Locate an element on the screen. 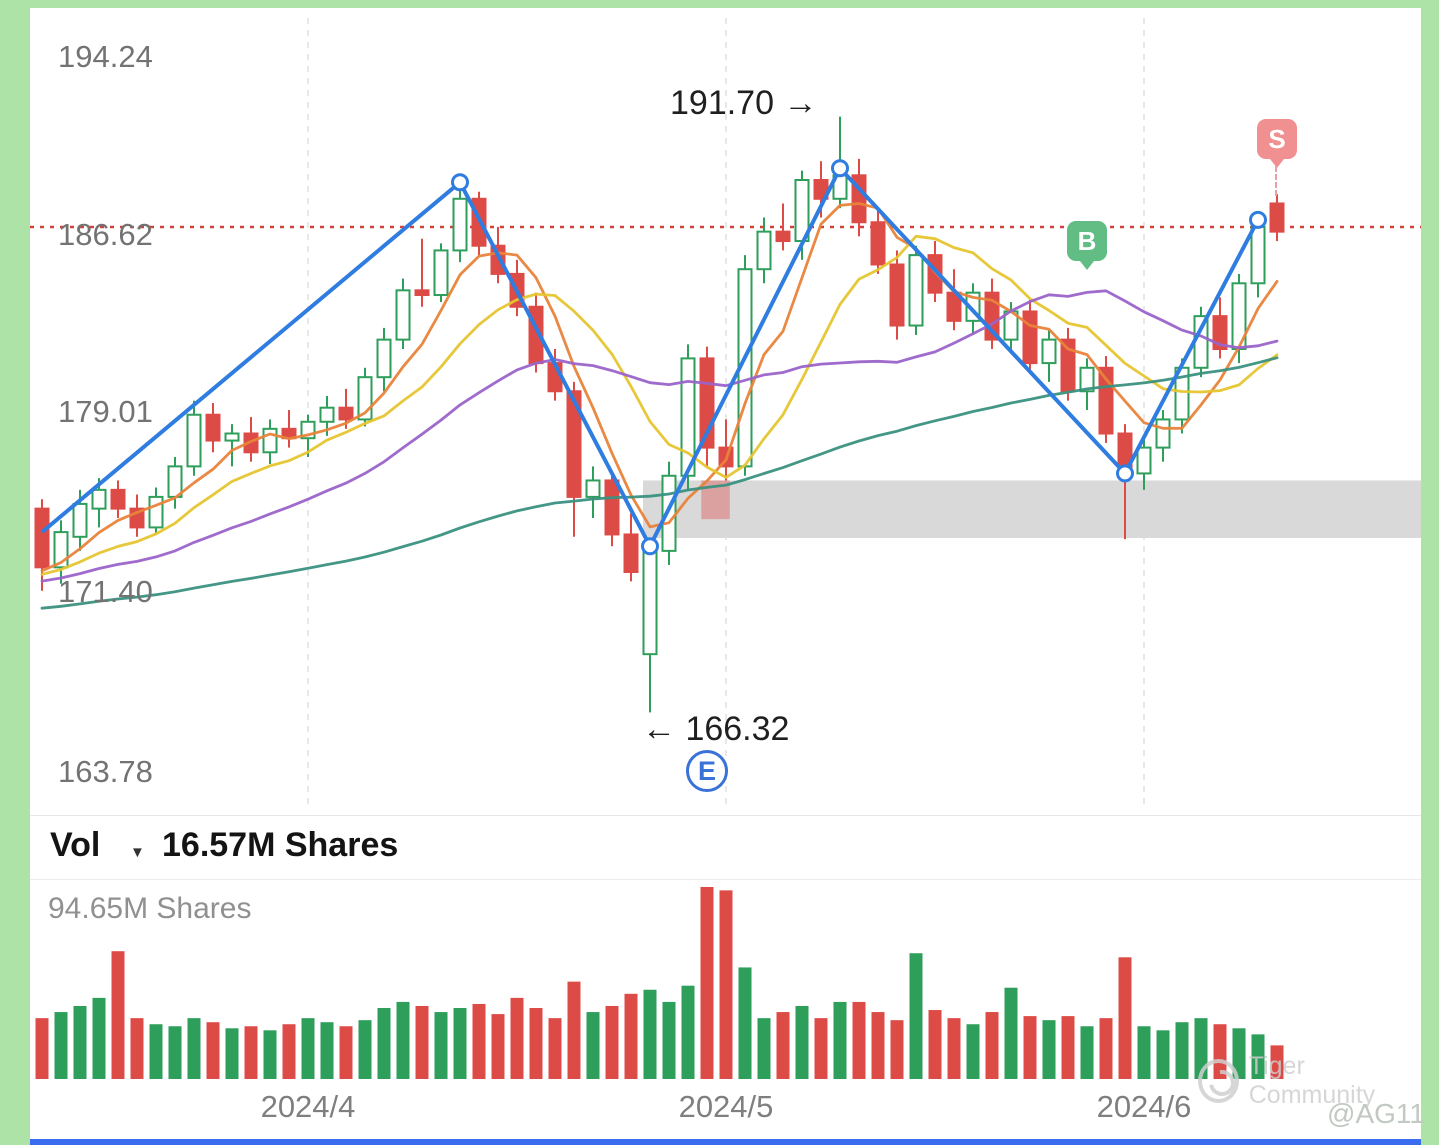 Image resolution: width=1439 pixels, height=1145 pixels. sell-badge: S is located at coordinates (1277, 143).